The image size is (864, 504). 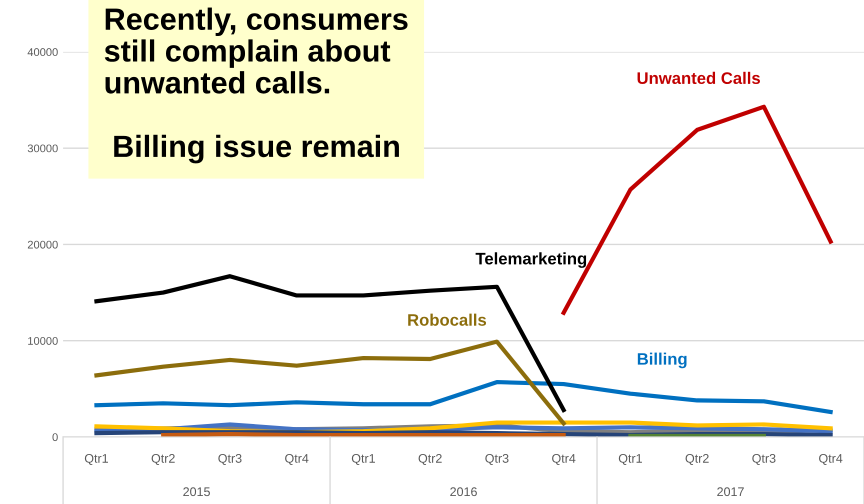 I want to click on text: 2016, so click(x=463, y=491).